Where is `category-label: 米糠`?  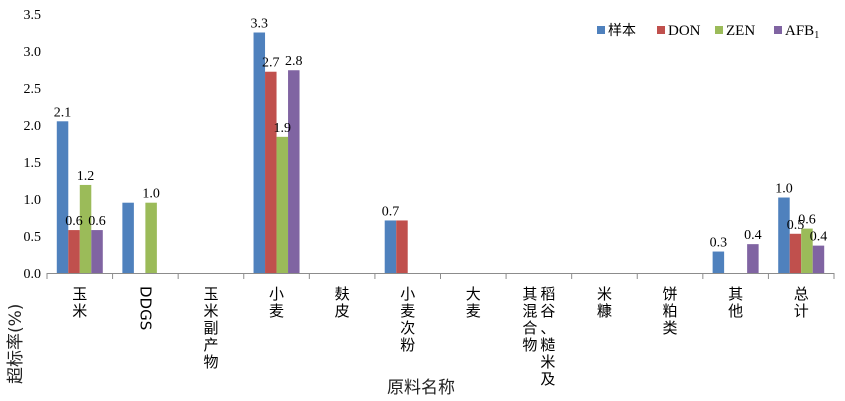 category-label: 米糠 is located at coordinates (604, 302).